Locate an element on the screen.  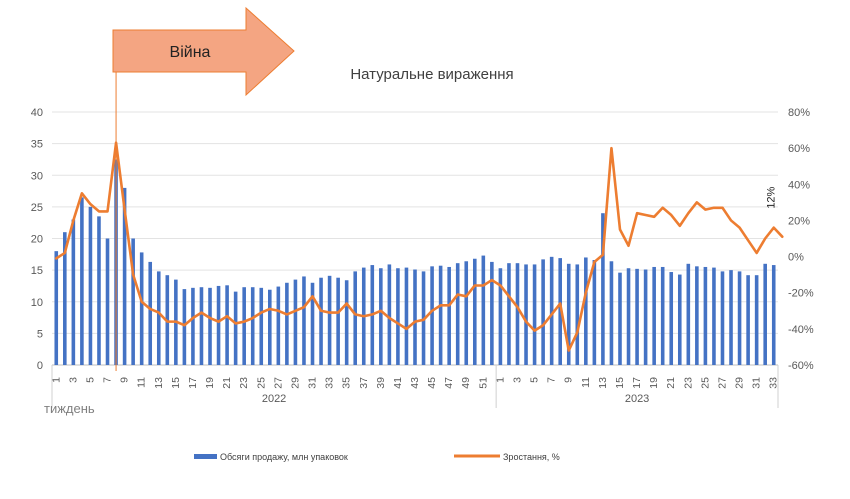
war-arrow is located at coordinates (203, 51).